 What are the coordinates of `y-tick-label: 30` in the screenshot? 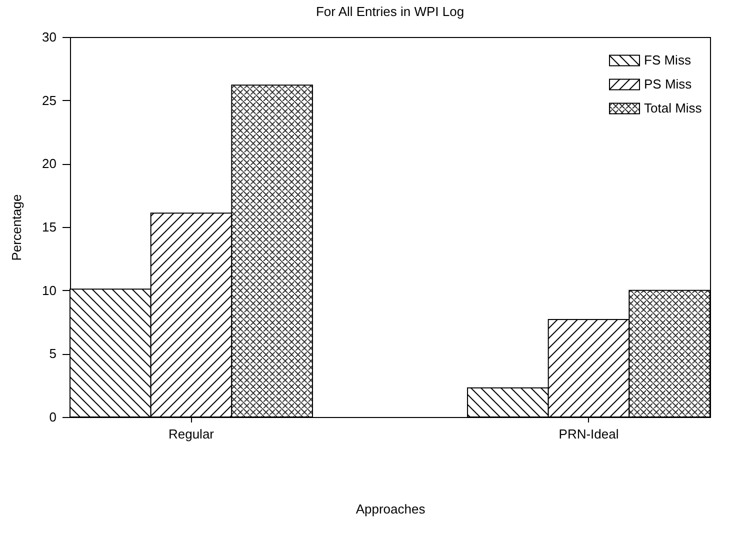 It's located at (49, 37).